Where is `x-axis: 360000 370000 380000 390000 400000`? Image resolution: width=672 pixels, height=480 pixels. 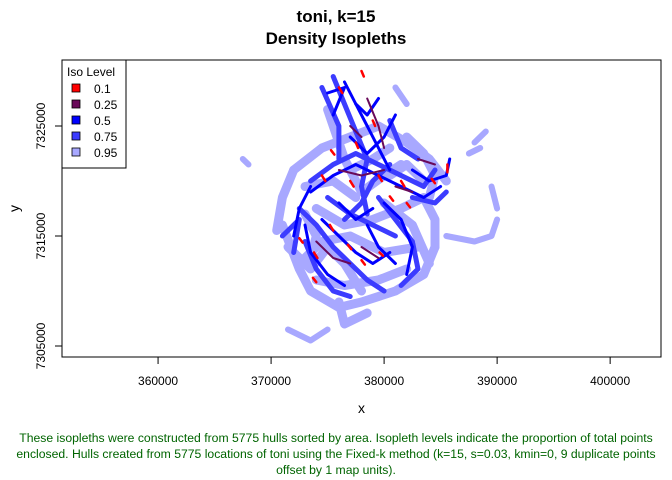 x-axis: 360000 370000 380000 390000 400000 is located at coordinates (384, 372).